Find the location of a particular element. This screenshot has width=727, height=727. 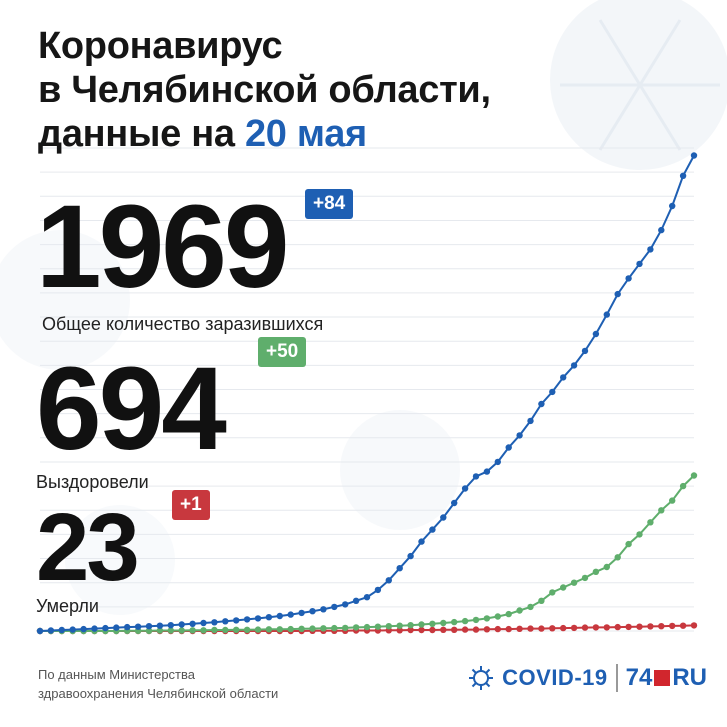

recovered-delta-badge: +50 is located at coordinates (282, 352).